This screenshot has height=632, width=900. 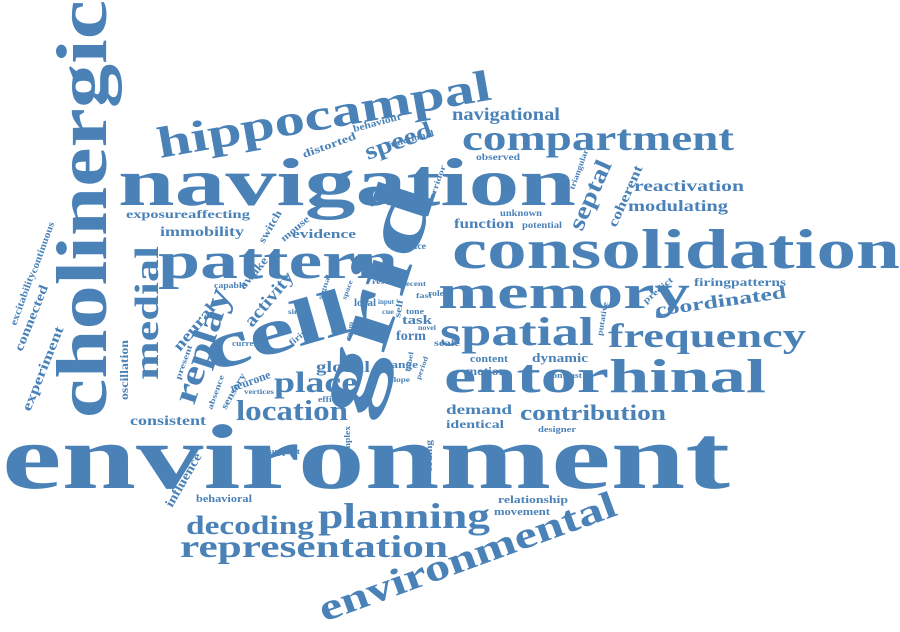 I want to click on word-firingpatterns: firingpatterns, so click(x=740, y=282).